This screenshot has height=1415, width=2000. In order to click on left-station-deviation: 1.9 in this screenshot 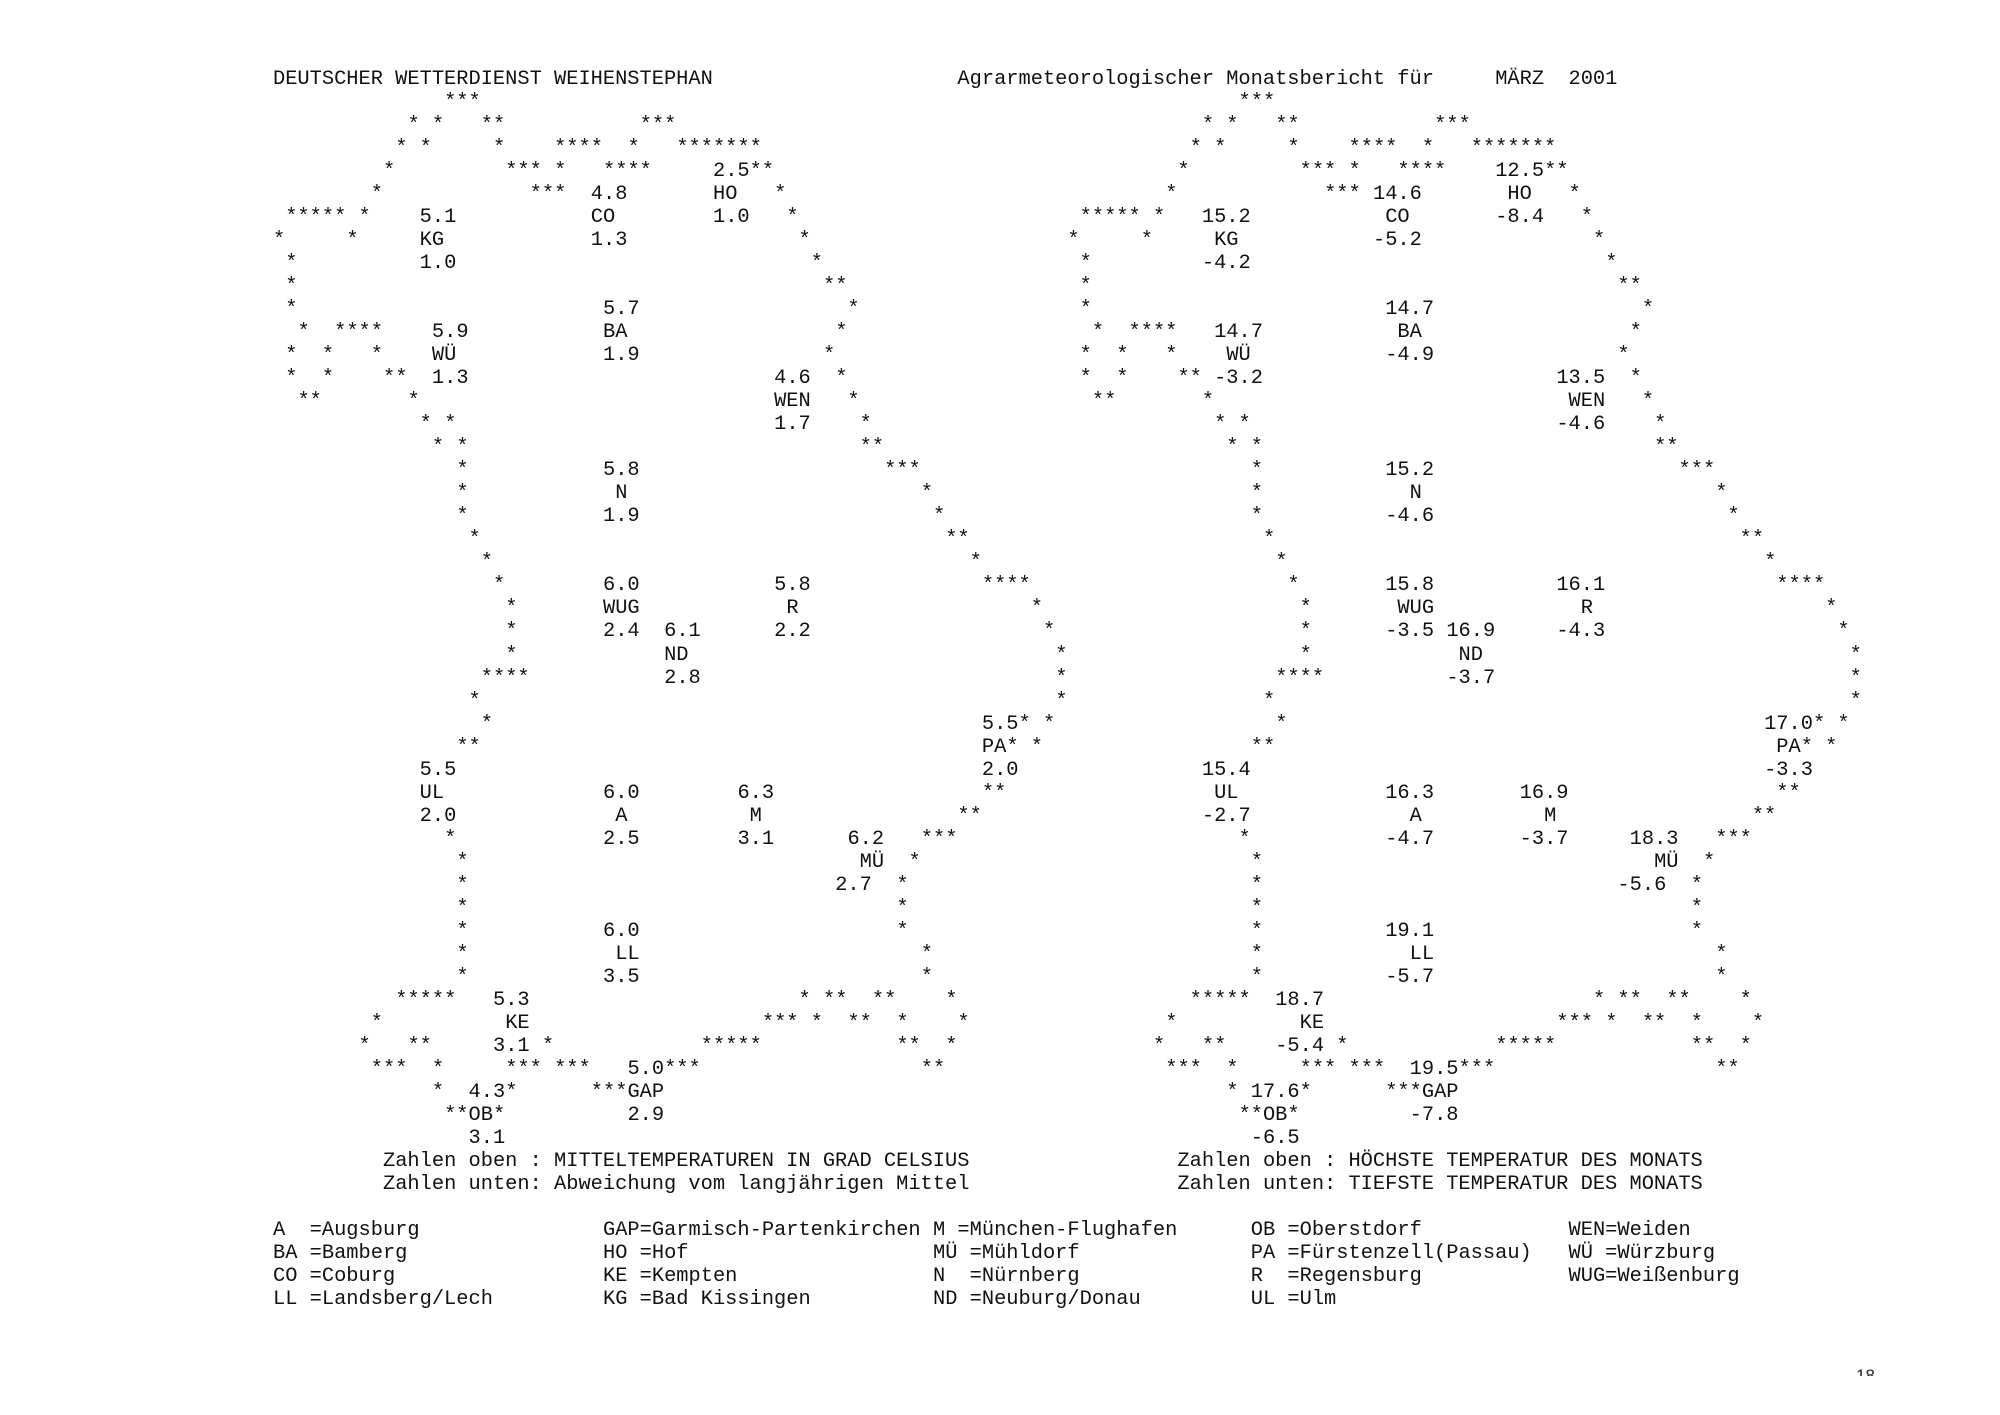, I will do `click(621, 356)`.